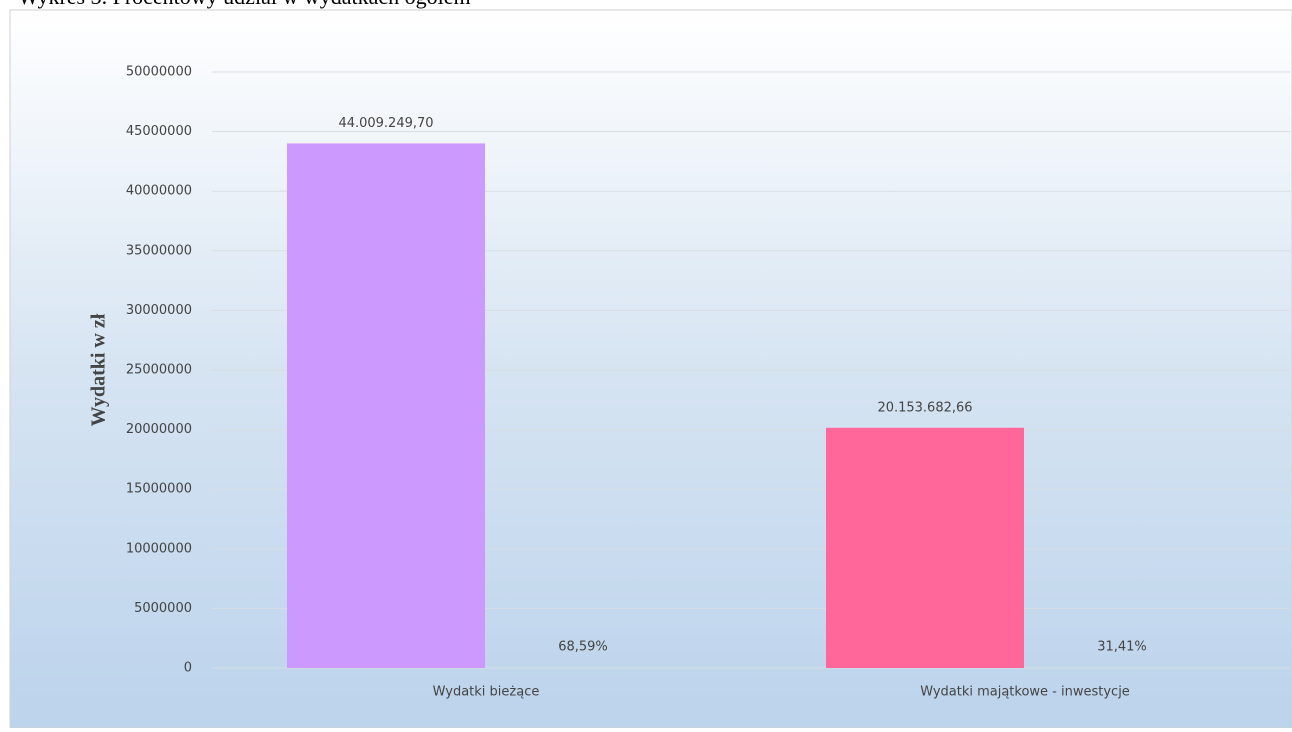 Image resolution: width=1292 pixels, height=732 pixels. I want to click on y-tick-label: 0, so click(188, 668).